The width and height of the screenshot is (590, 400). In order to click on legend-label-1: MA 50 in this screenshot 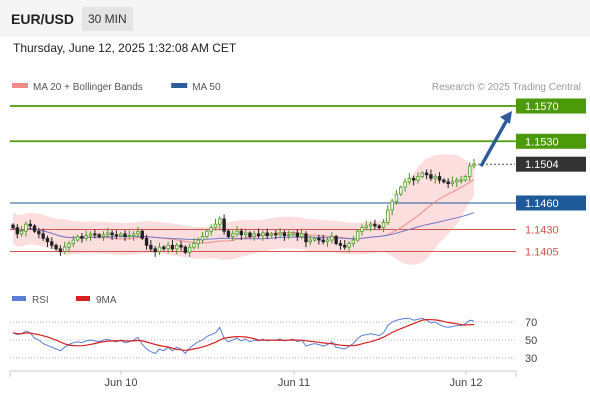, I will do `click(206, 87)`.